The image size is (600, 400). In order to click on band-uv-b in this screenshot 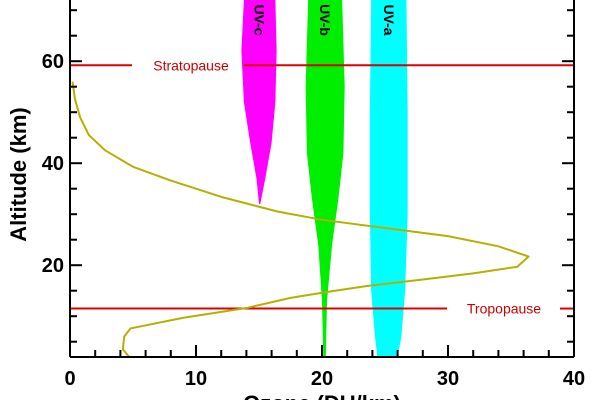, I will do `click(325, 178)`.